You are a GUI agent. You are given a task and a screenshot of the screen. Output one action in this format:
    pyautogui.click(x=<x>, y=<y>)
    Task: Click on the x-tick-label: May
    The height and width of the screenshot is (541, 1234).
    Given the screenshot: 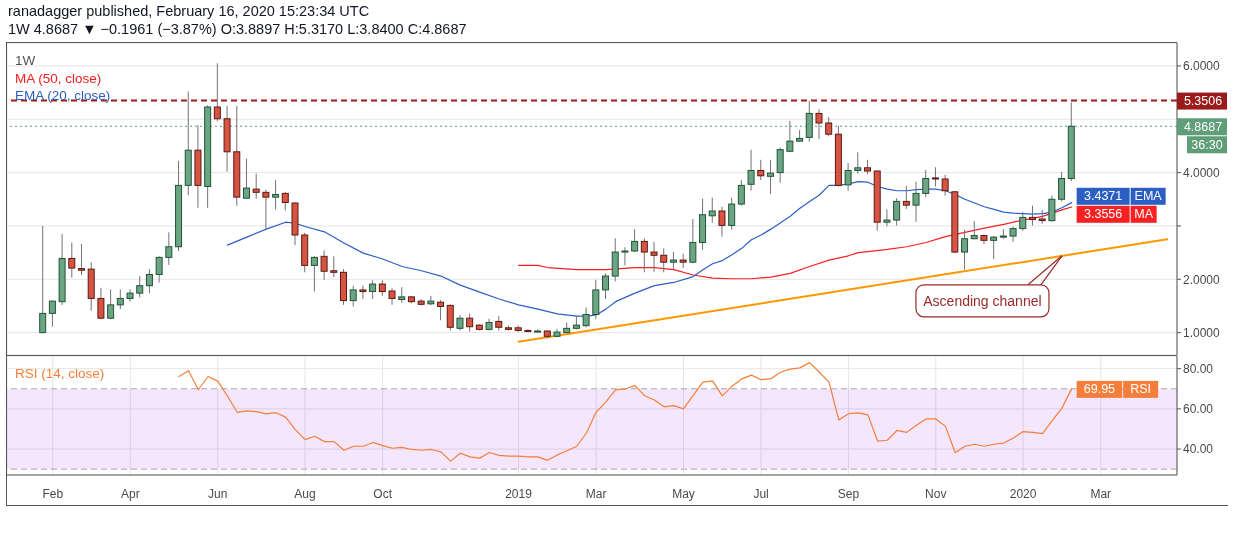 What is the action you would take?
    pyautogui.click(x=683, y=493)
    